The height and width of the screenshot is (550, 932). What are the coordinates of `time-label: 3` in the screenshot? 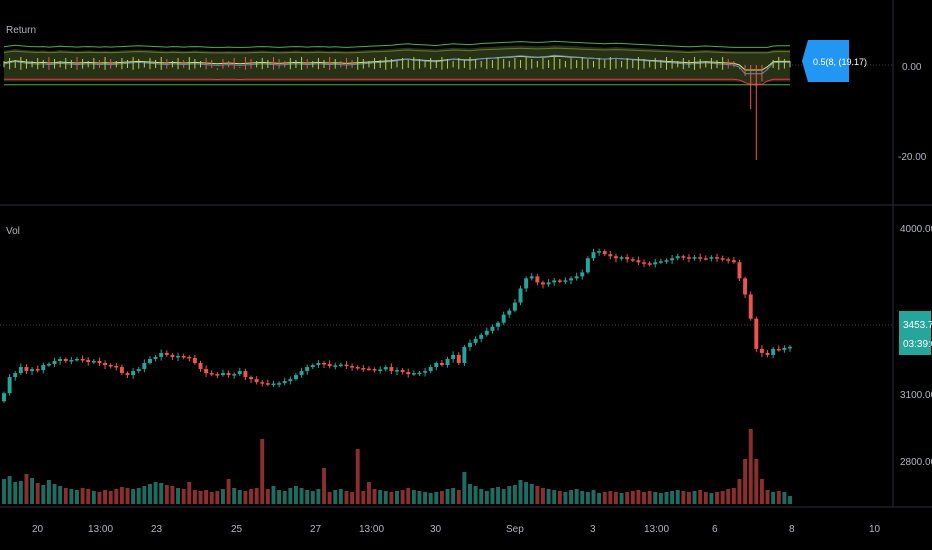 It's located at (593, 529).